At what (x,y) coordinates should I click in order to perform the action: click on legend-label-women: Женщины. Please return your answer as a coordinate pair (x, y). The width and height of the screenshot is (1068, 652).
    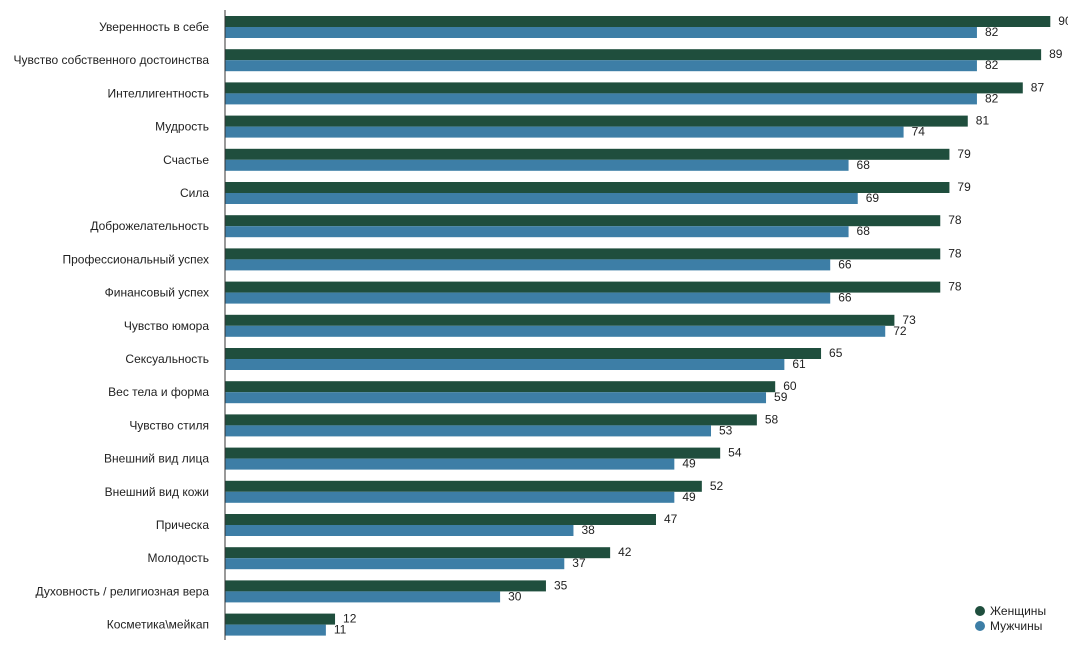
    Looking at the image, I should click on (1018, 611).